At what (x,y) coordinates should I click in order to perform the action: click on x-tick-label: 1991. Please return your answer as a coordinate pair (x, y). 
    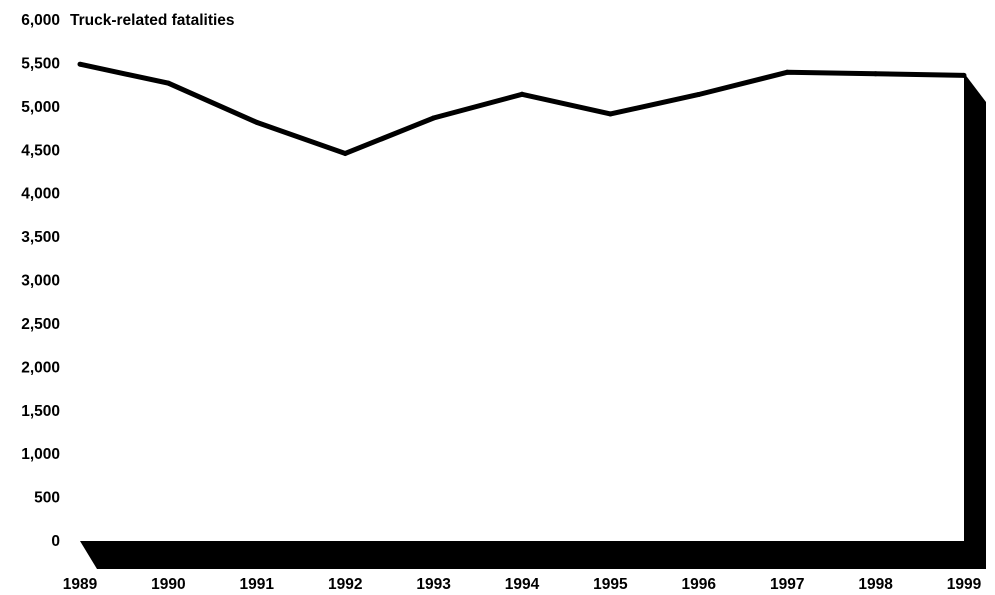
    Looking at the image, I should click on (257, 584).